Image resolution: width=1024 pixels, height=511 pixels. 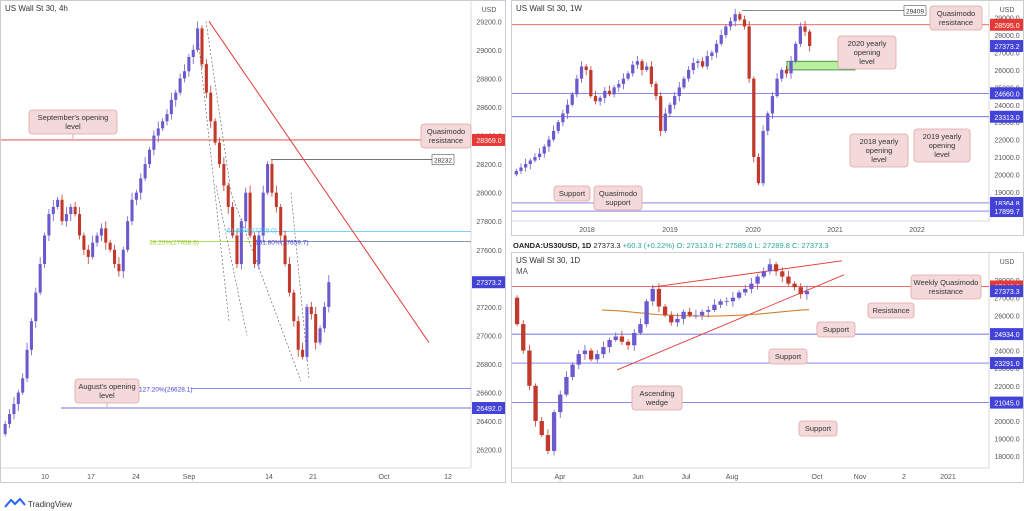 I want to click on price-tick-label: 26600.0, so click(x=488, y=394).